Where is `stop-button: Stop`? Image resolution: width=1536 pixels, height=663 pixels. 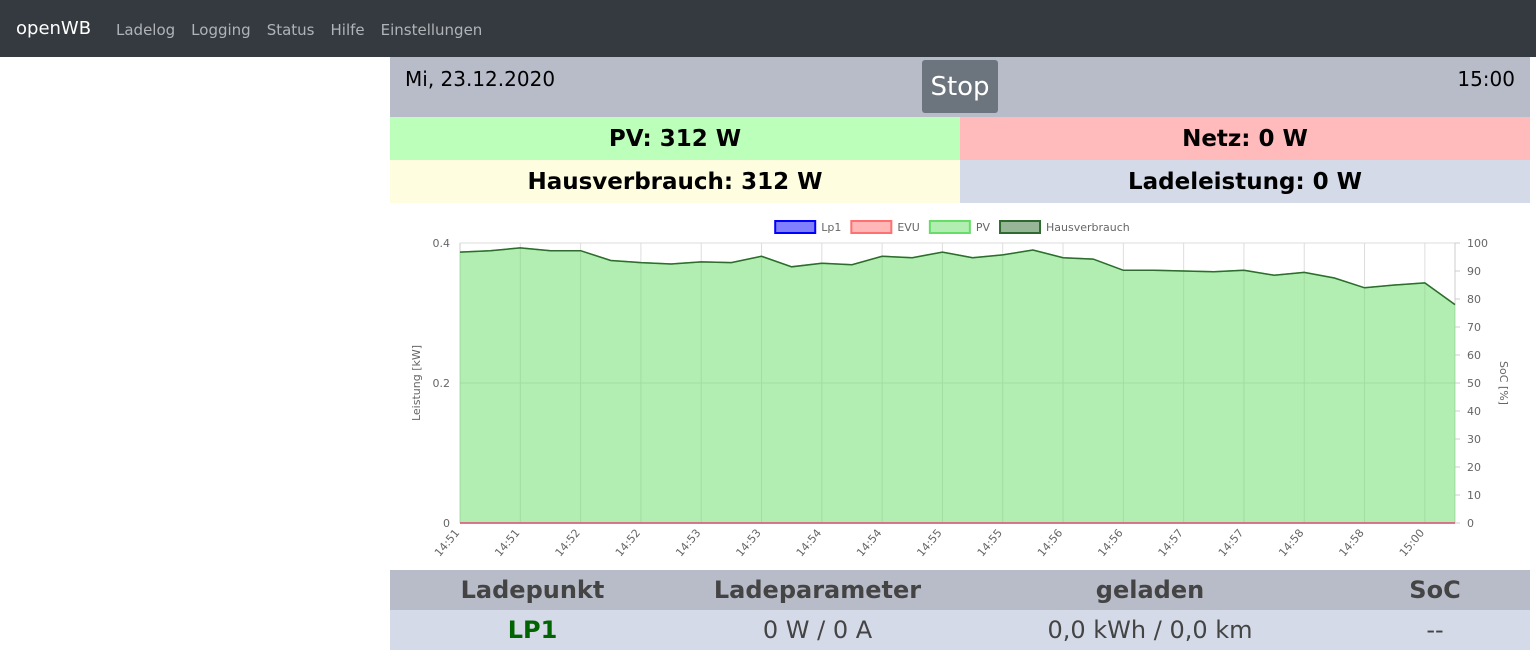 stop-button: Stop is located at coordinates (960, 86).